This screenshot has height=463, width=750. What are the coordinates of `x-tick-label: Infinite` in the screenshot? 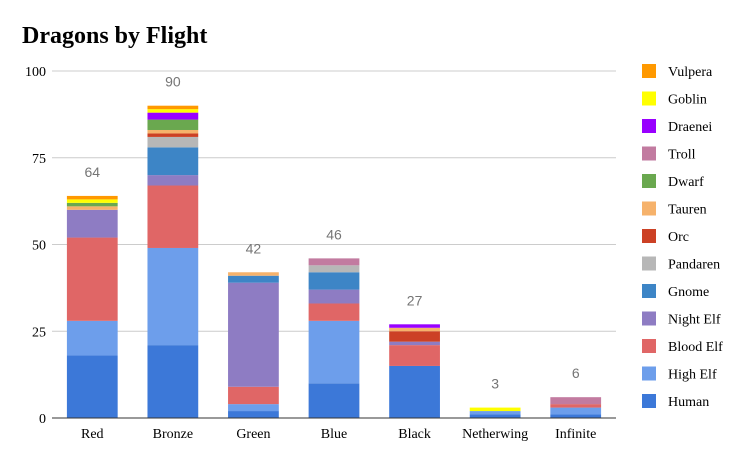 It's located at (575, 434).